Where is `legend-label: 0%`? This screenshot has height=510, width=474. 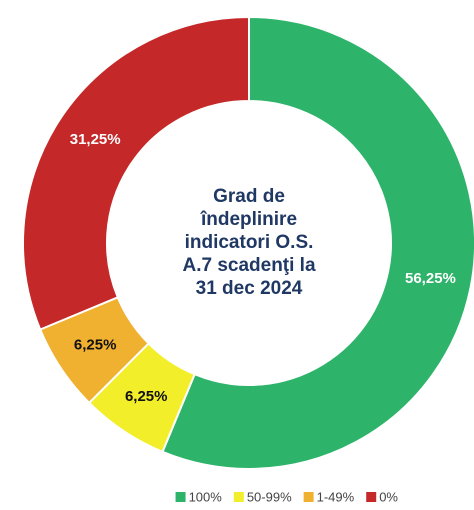
legend-label: 0% is located at coordinates (388, 496).